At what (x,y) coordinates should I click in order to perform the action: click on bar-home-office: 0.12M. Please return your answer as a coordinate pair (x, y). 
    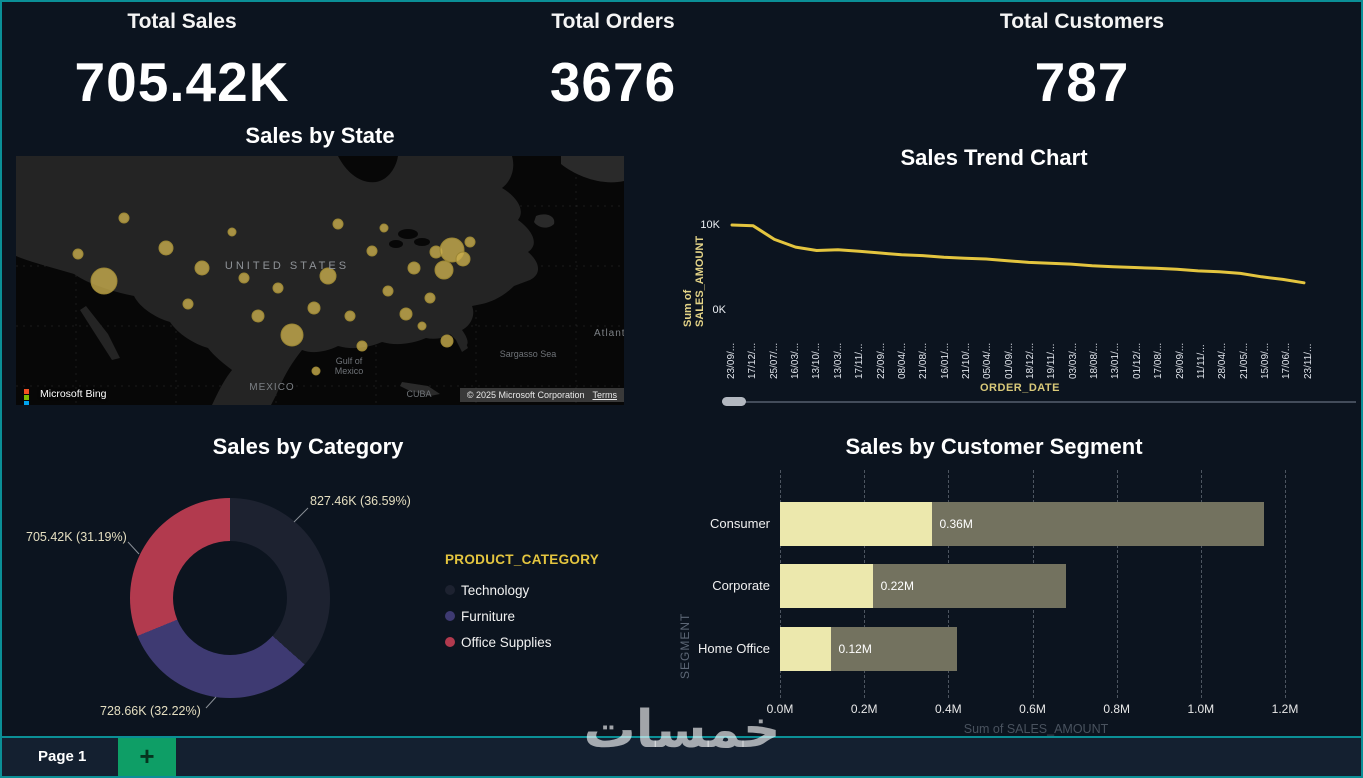
    Looking at the image, I should click on (868, 649).